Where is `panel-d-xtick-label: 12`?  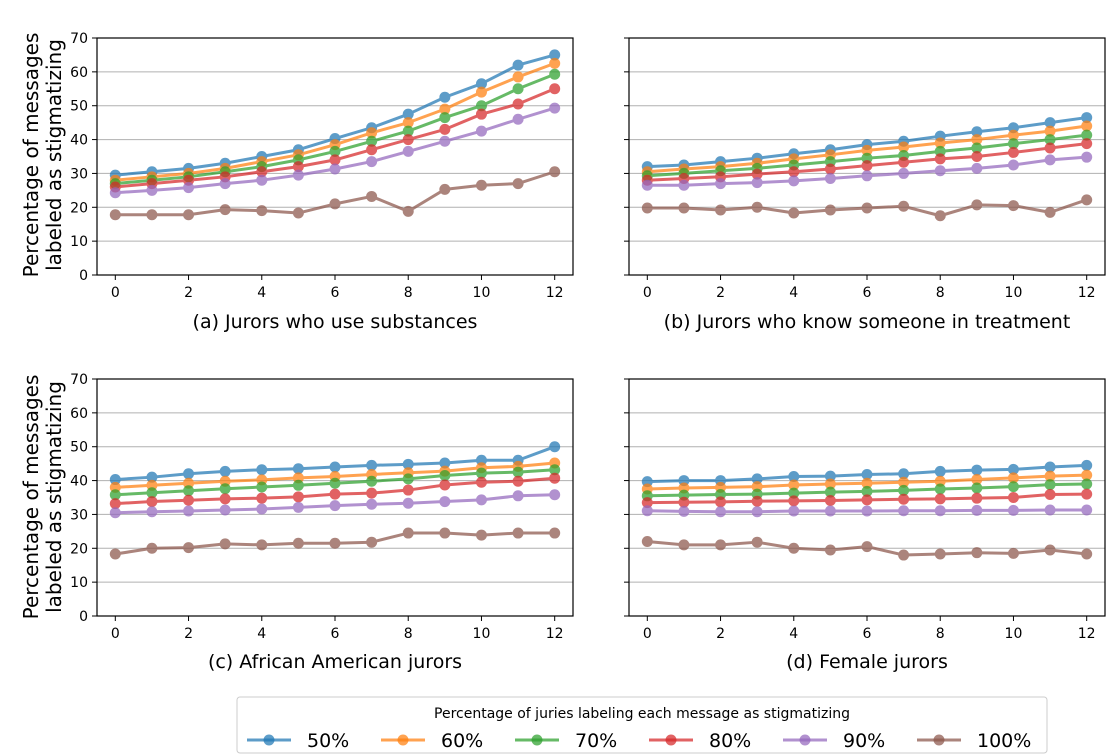
panel-d-xtick-label: 12 is located at coordinates (1087, 634).